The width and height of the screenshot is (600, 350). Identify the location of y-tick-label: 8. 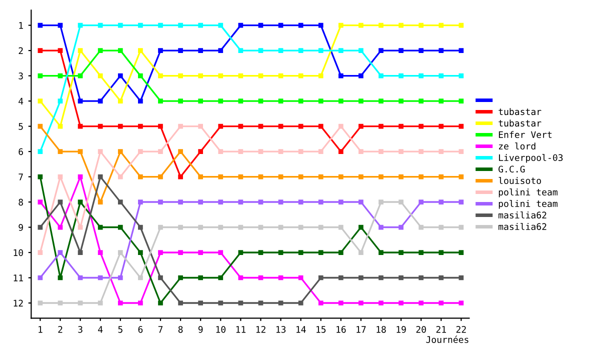
(20, 202).